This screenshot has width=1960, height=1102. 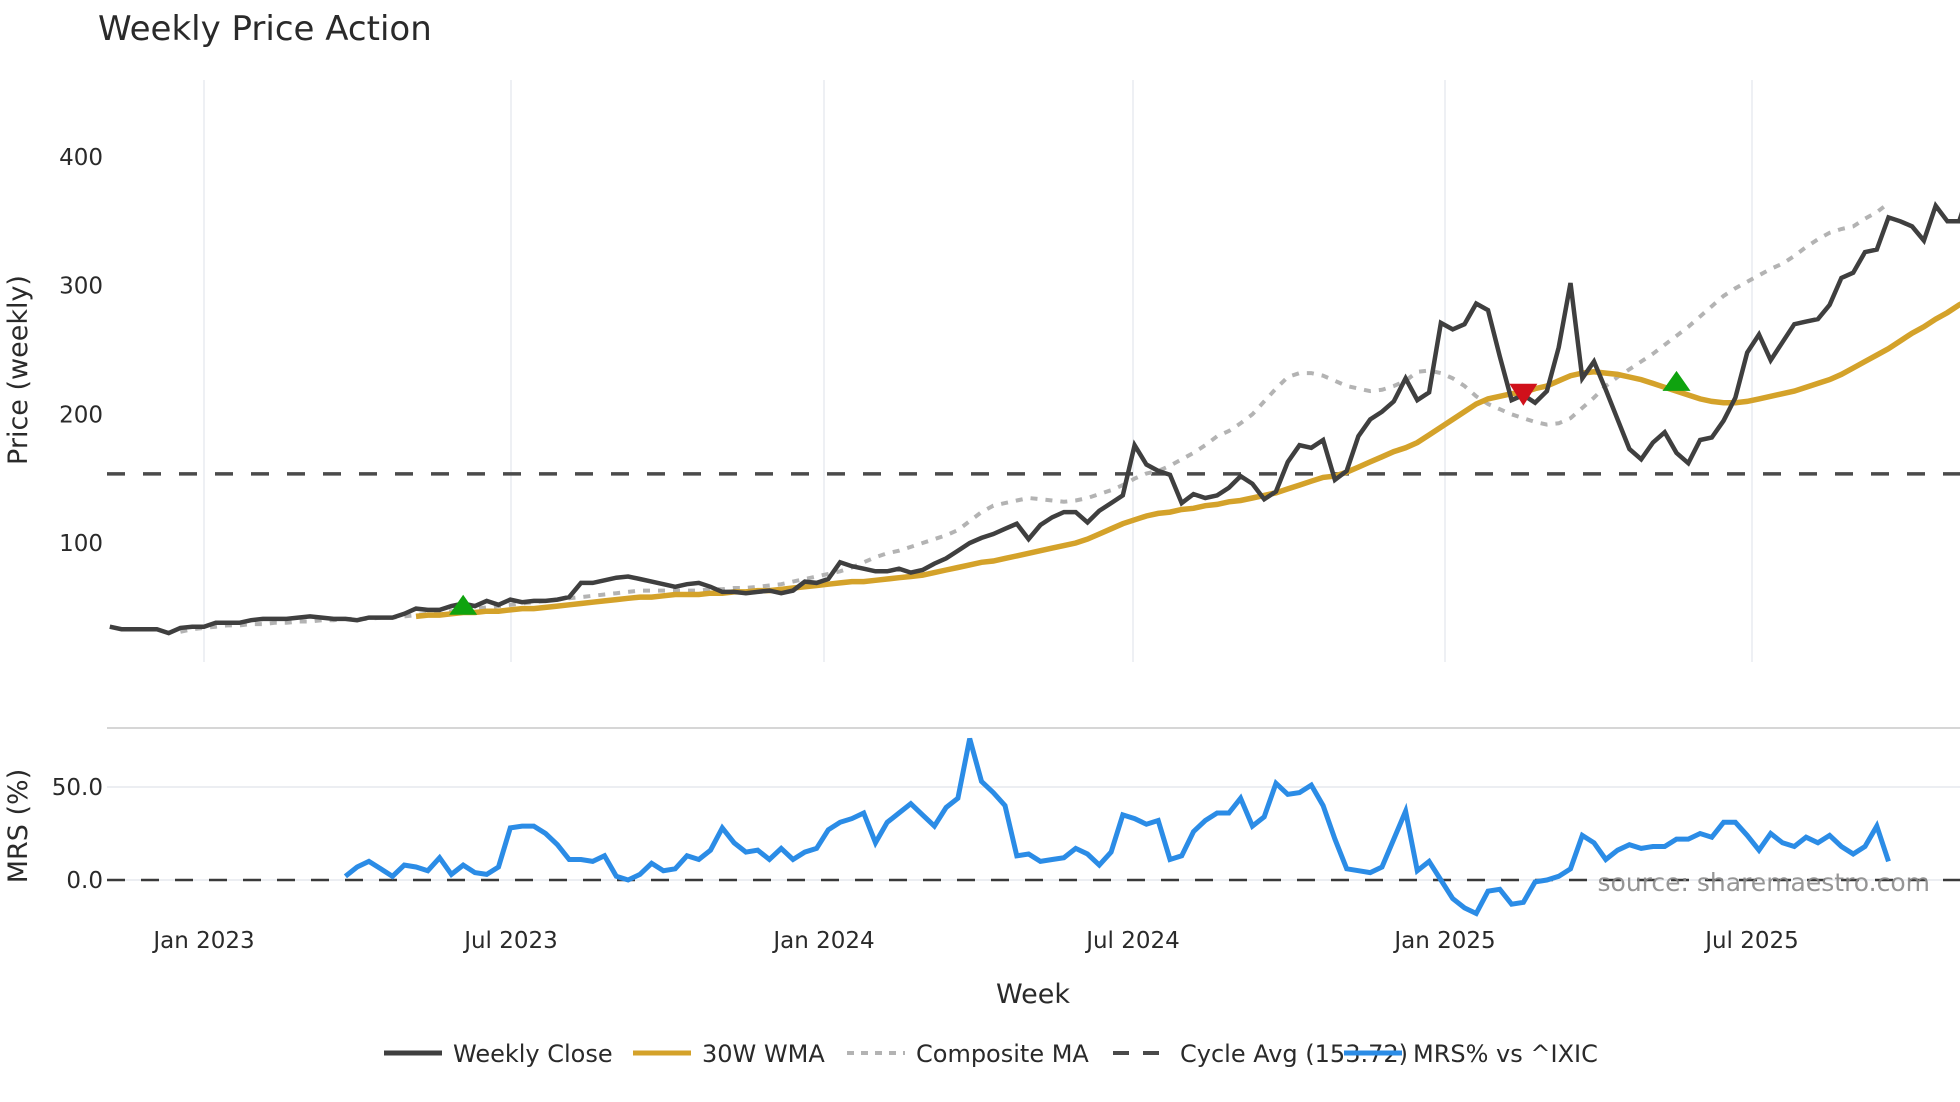 I want to click on mrs-line, so click(x=1117, y=827).